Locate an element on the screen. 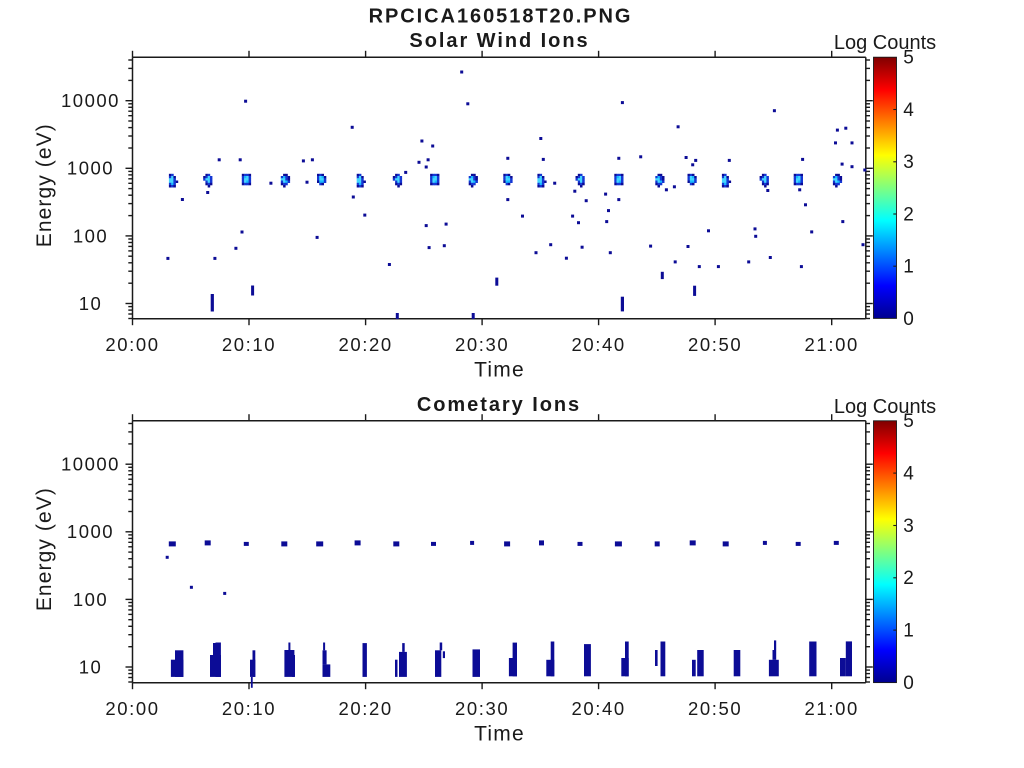 This screenshot has width=1024, height=768. svg-text: Cometary Ions is located at coordinates (499, 405).